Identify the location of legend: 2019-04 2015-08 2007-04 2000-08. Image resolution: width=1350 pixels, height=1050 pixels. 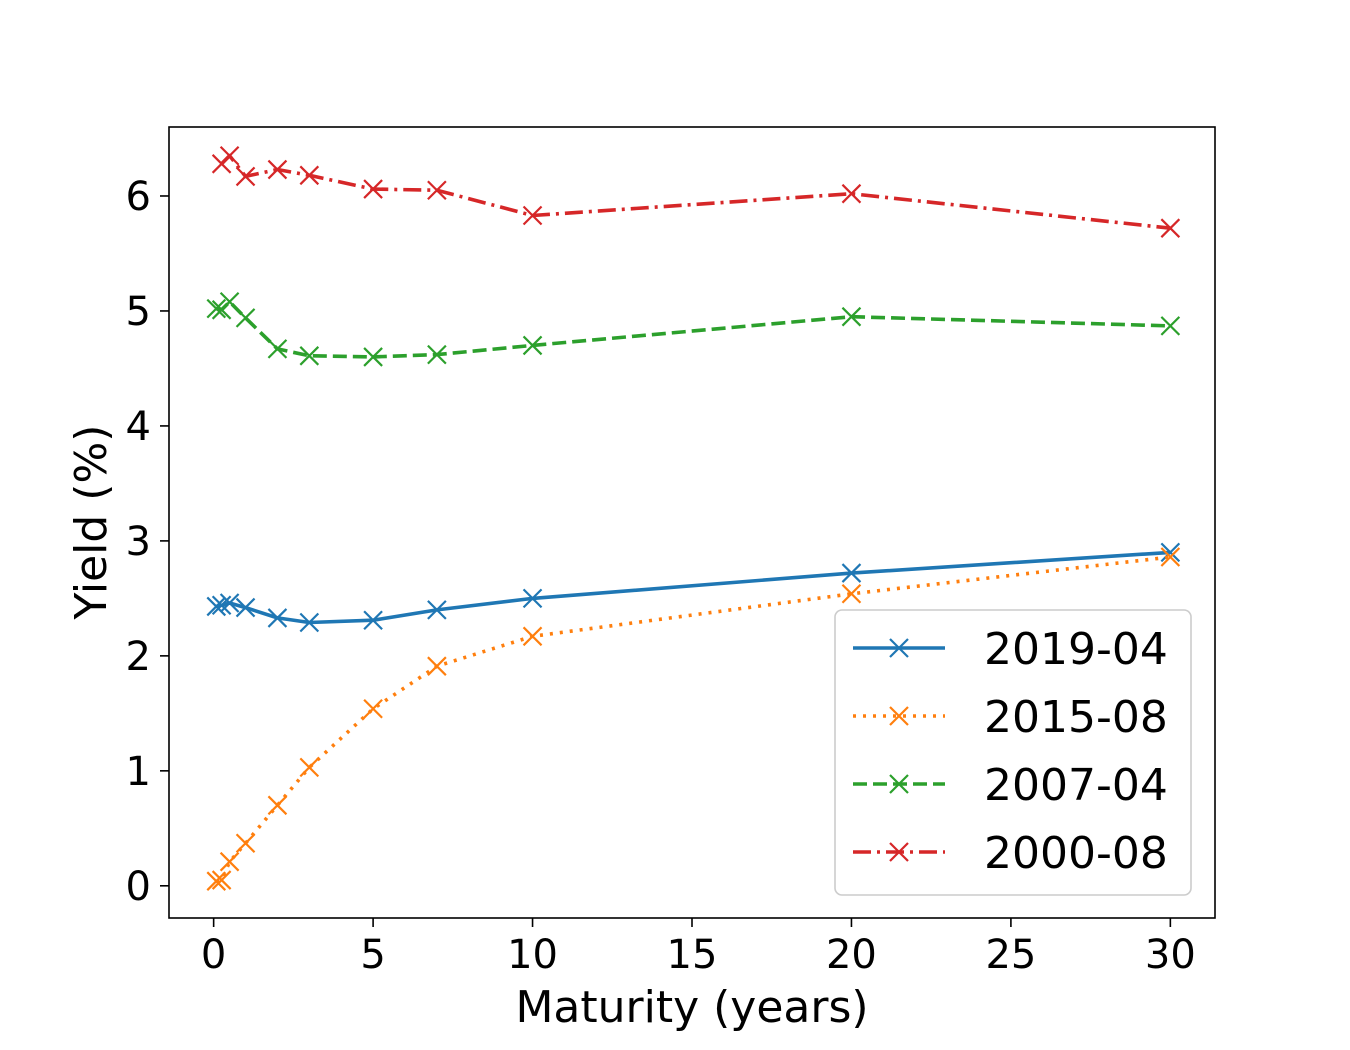
(1013, 752).